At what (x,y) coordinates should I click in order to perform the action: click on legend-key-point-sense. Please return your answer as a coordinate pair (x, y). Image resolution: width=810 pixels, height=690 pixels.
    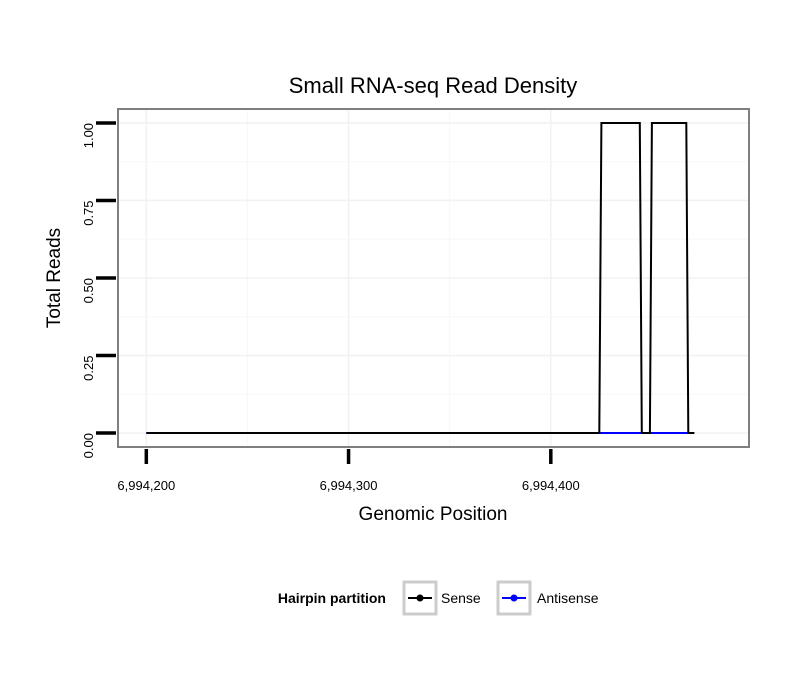
    Looking at the image, I should click on (420, 598).